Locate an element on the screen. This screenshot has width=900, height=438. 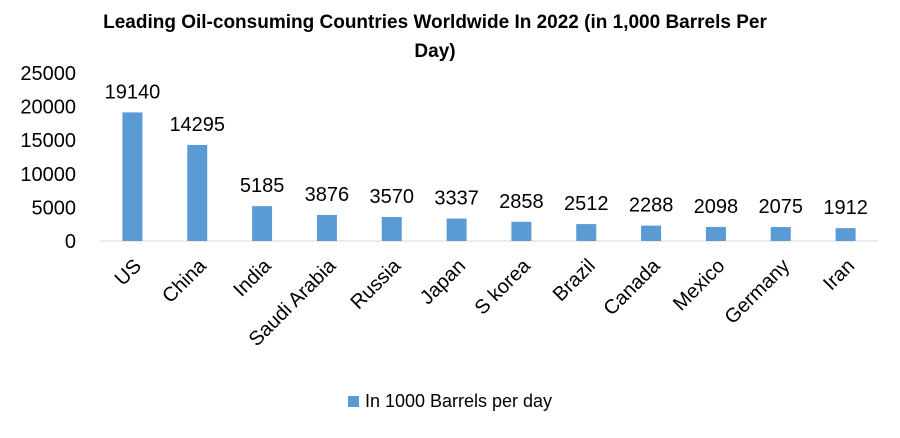
x-tick-label: Germany is located at coordinates (758, 292).